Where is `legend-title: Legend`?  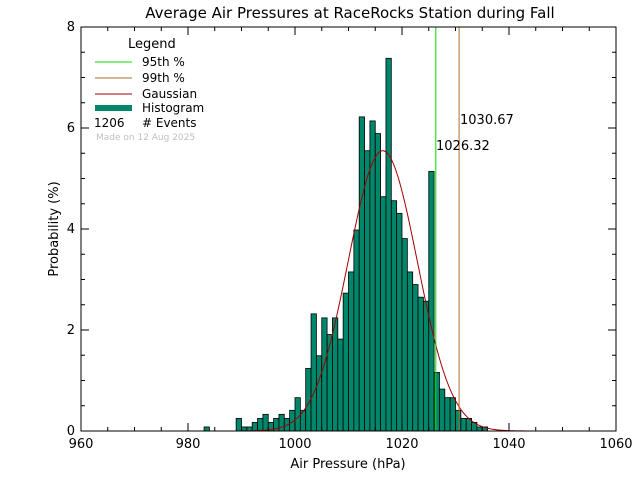 legend-title: Legend is located at coordinates (152, 44).